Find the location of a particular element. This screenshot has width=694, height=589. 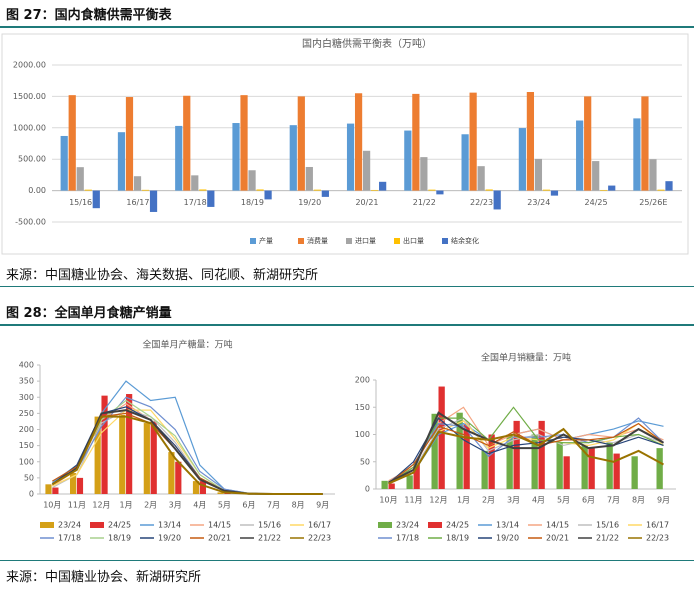

chart-title: 国内白糖供需平衡表（万吨） is located at coordinates (367, 43).